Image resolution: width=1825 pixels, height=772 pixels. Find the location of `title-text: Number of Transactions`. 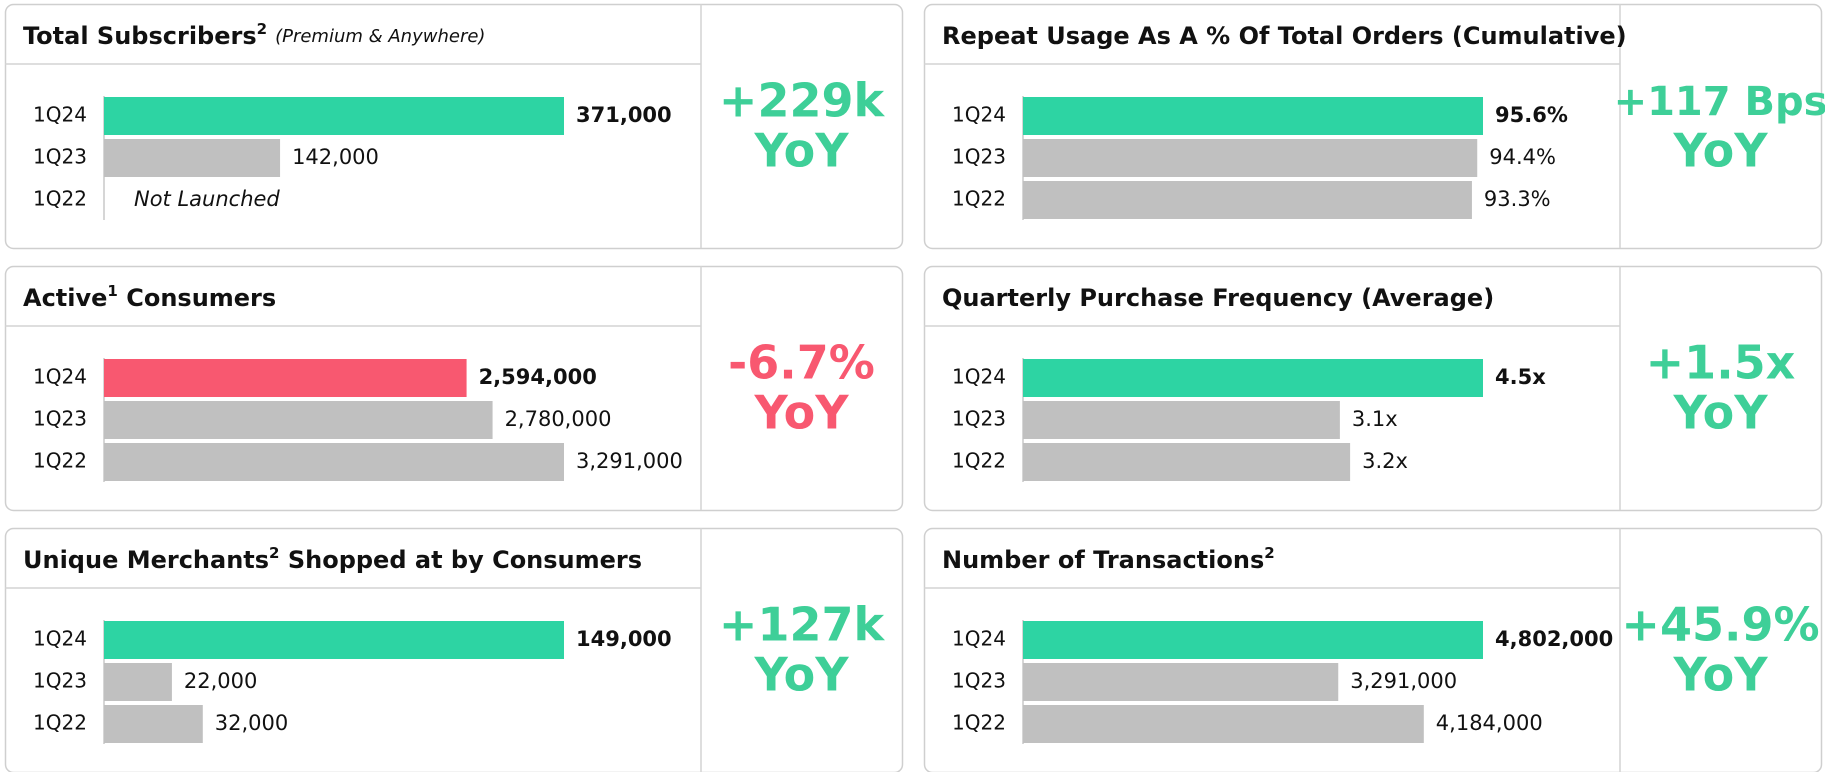

title-text: Number of Transactions is located at coordinates (1103, 560).